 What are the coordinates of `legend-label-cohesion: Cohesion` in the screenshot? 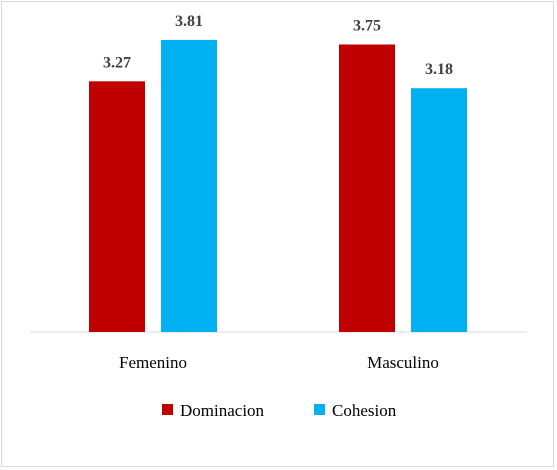 It's located at (364, 410).